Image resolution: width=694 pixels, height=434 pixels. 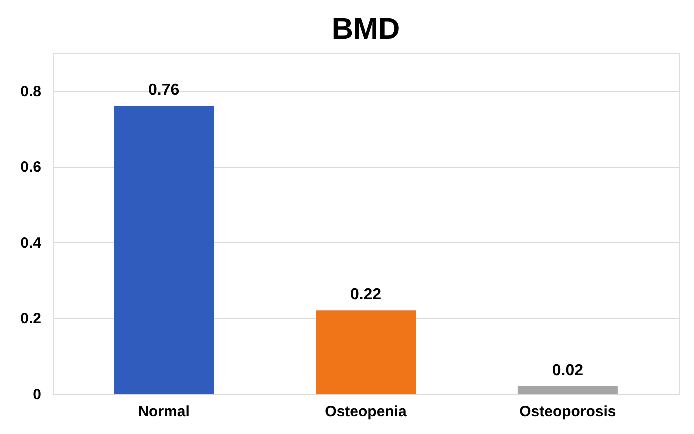 I want to click on data-label: 0.76, so click(x=164, y=91).